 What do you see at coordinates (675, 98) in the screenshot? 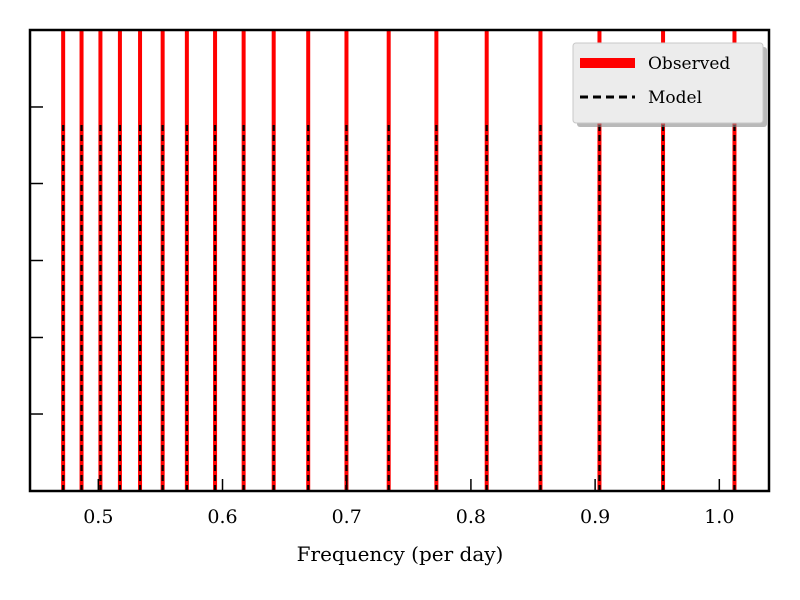
I see `legend-label-model: Model` at bounding box center [675, 98].